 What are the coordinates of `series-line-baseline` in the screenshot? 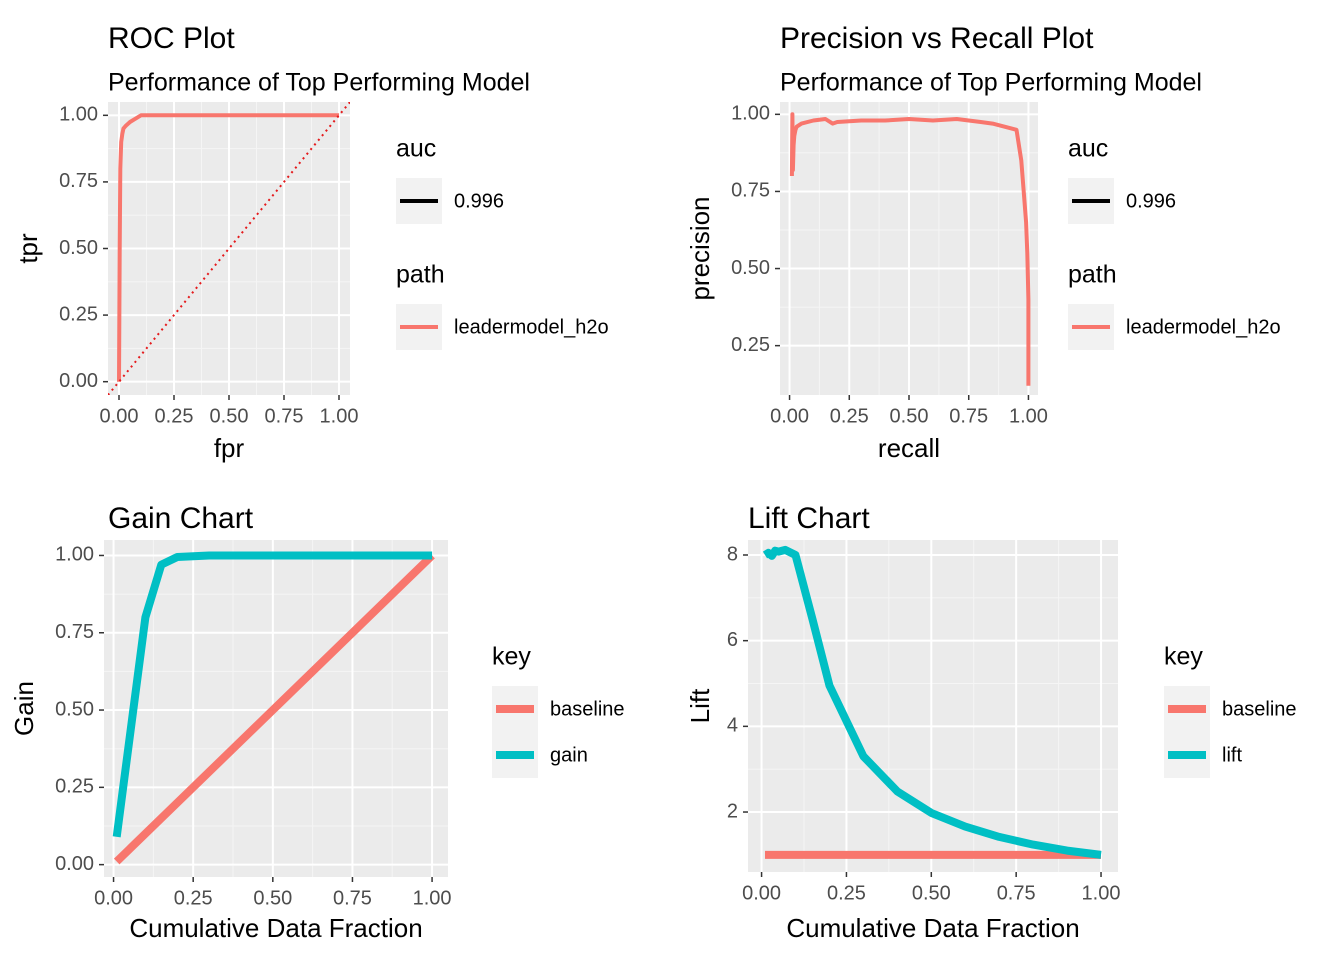 It's located at (274, 708).